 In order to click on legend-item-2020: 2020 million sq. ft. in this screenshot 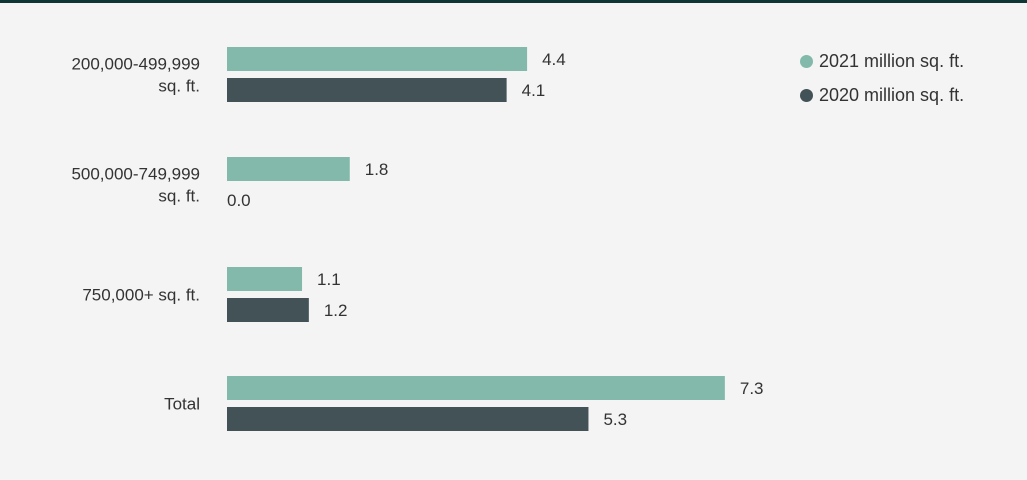, I will do `click(882, 95)`.